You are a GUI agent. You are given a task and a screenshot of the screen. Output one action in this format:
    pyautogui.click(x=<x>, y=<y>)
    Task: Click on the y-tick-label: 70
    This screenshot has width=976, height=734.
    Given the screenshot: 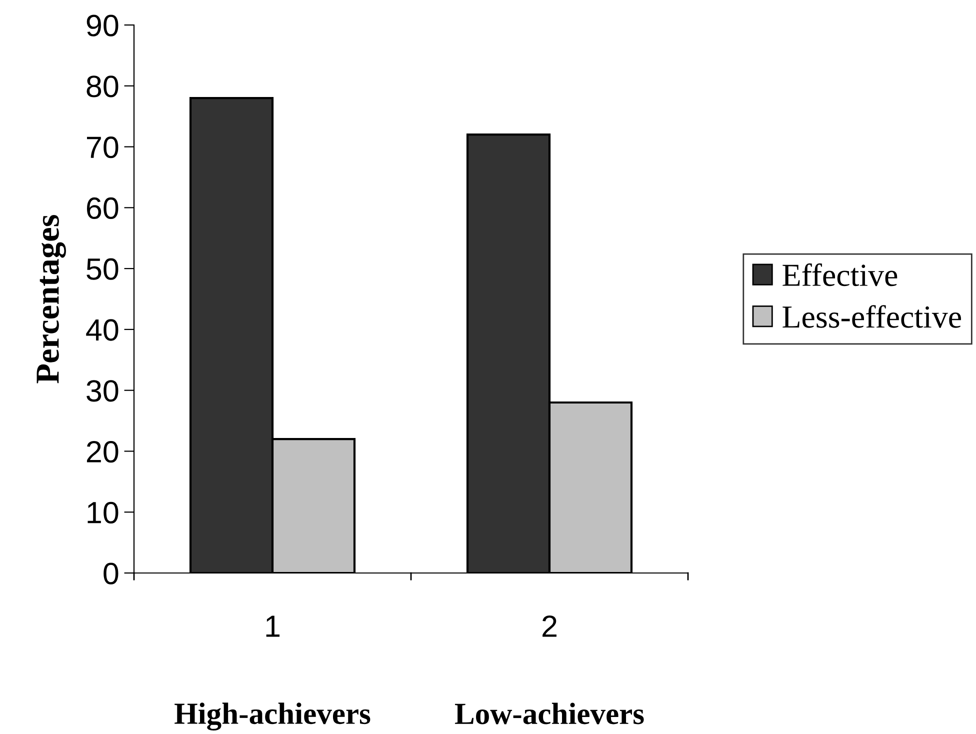 What is the action you would take?
    pyautogui.click(x=102, y=147)
    